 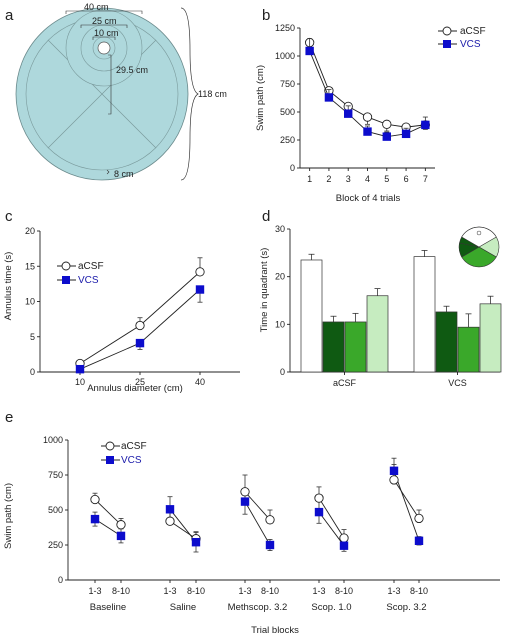 What do you see at coordinates (110, 84) in the screenshot?
I see `distance-bracket` at bounding box center [110, 84].